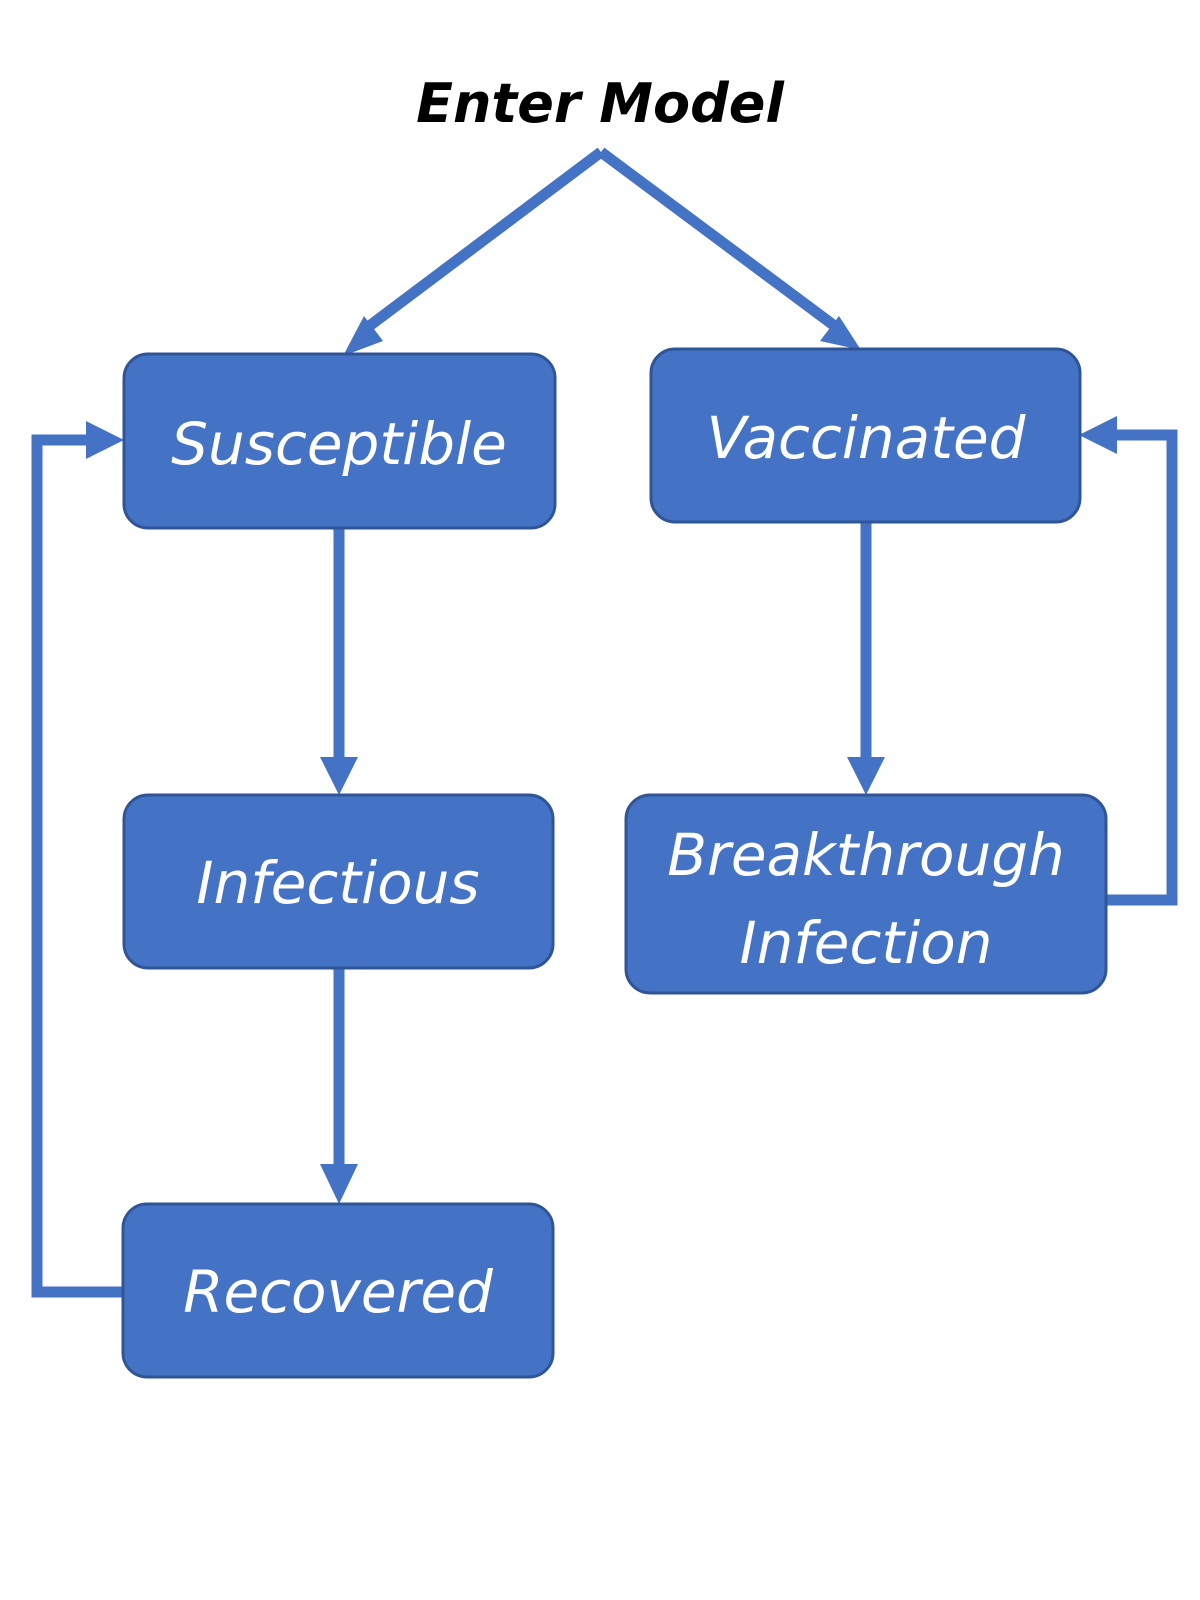  I want to click on node-susceptible-label: Susceptible, so click(339, 444).